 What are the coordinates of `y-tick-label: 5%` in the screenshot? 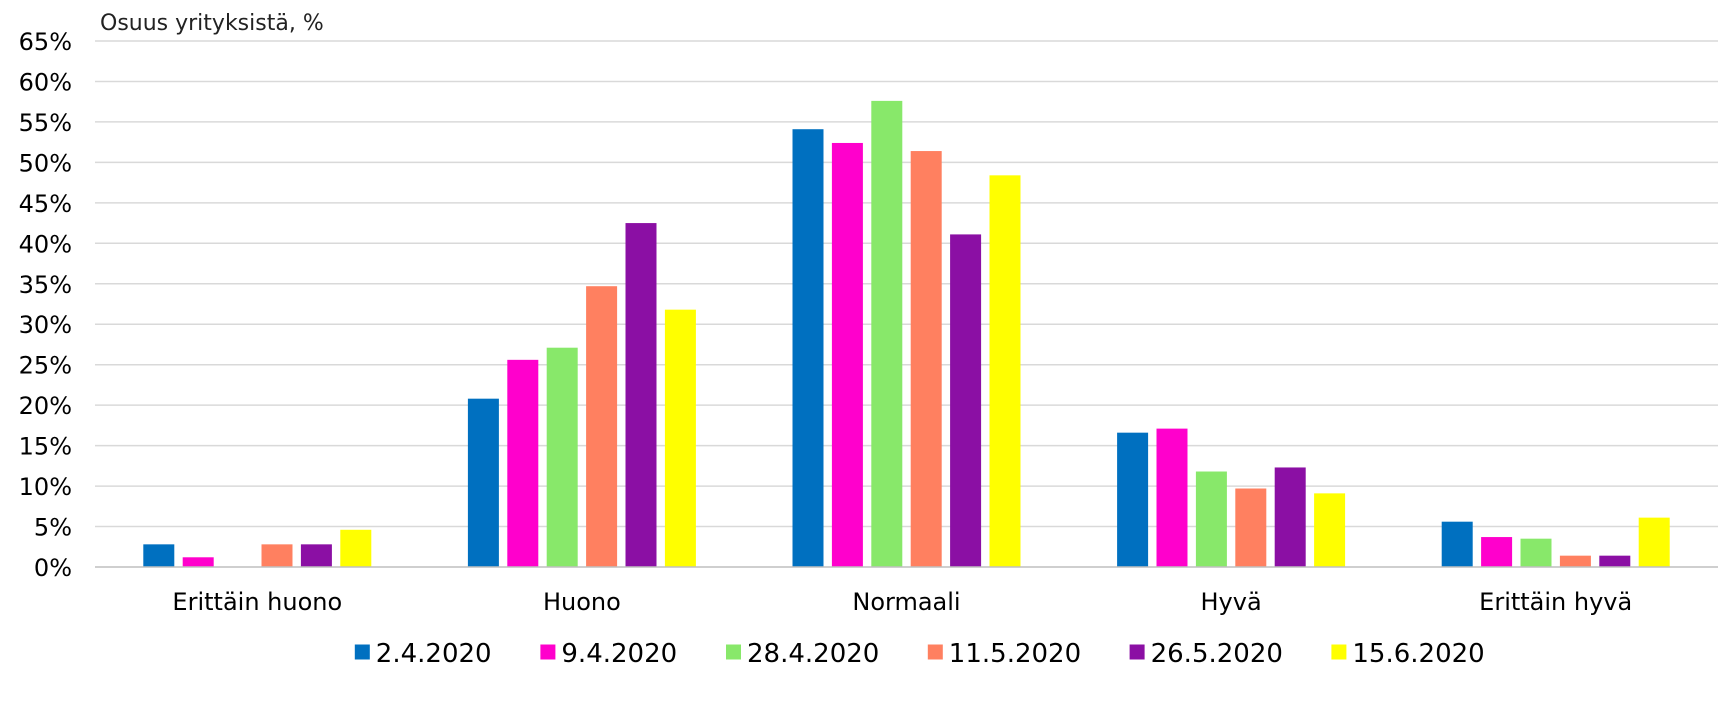 It's located at (53, 528).